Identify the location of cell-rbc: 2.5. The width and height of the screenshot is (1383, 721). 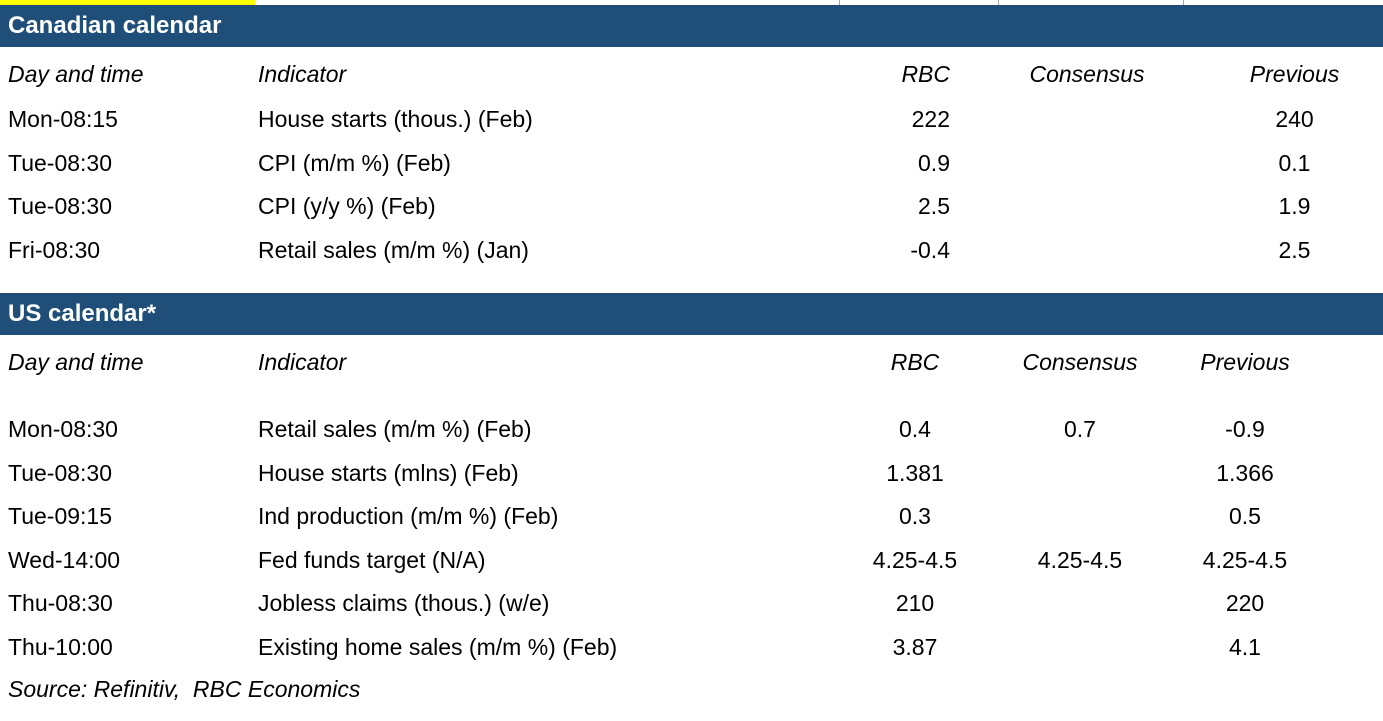
(934, 206).